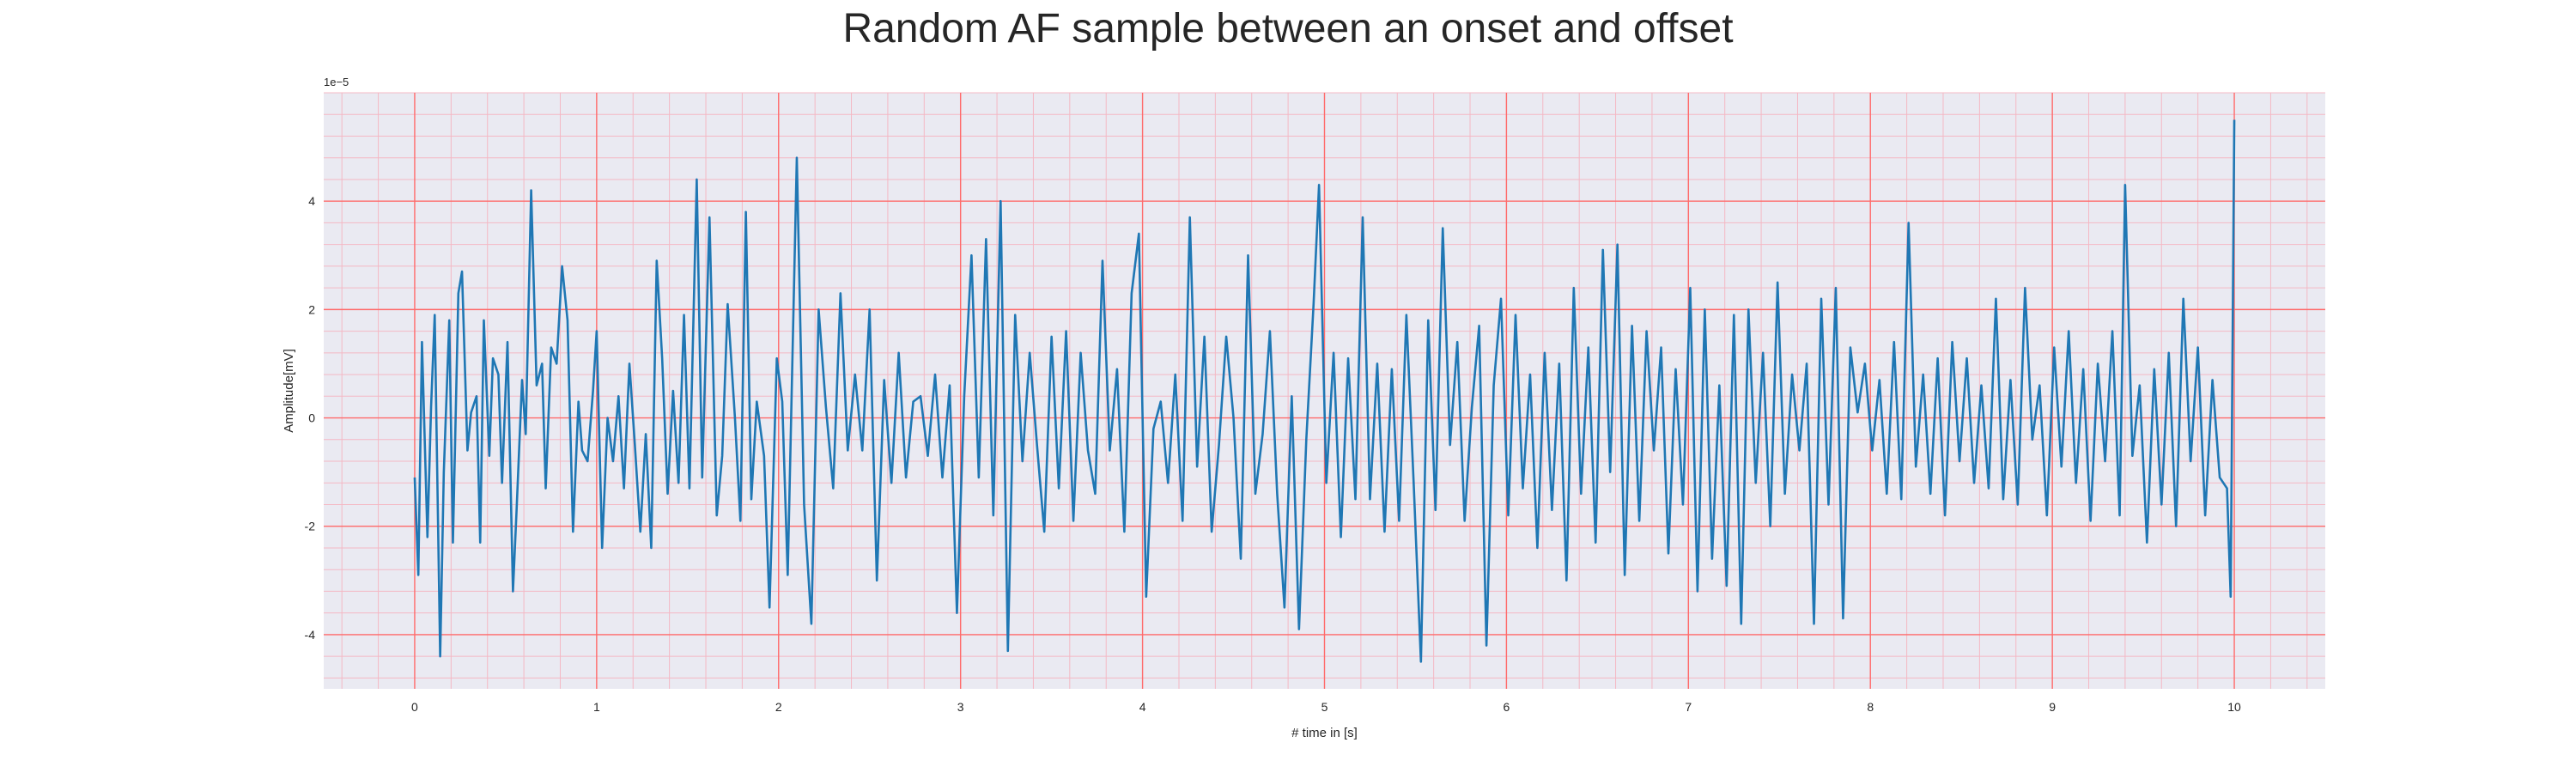  What do you see at coordinates (1689, 707) in the screenshot?
I see `x-tick-label: 7` at bounding box center [1689, 707].